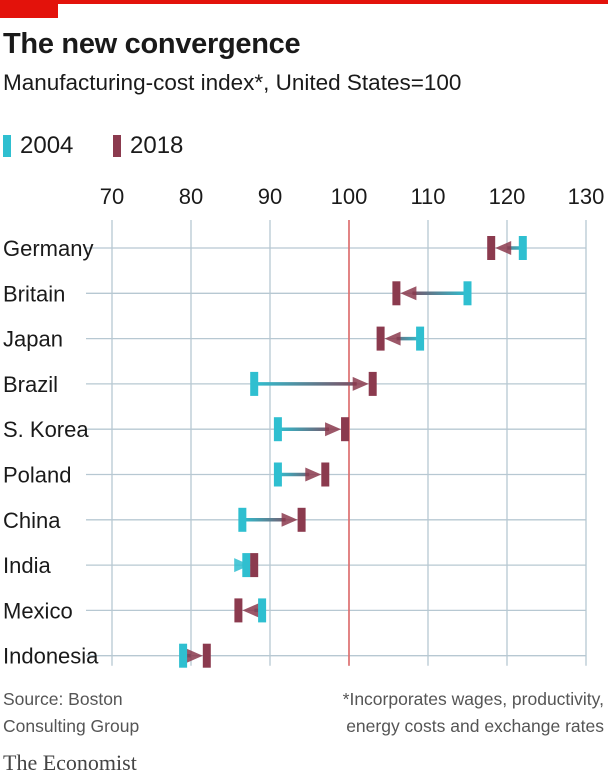 The image size is (608, 780). What do you see at coordinates (7, 146) in the screenshot?
I see `legend-swatch-2004` at bounding box center [7, 146].